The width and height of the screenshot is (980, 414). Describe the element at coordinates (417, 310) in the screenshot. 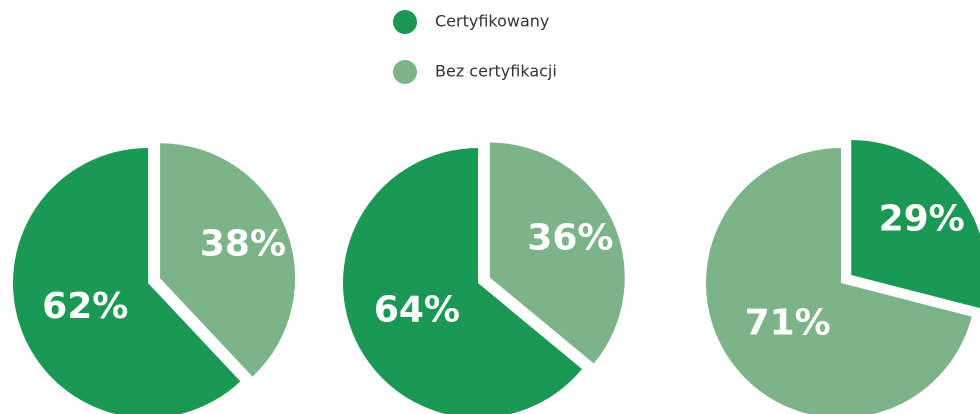

I see `data-label: 64%` at that location.